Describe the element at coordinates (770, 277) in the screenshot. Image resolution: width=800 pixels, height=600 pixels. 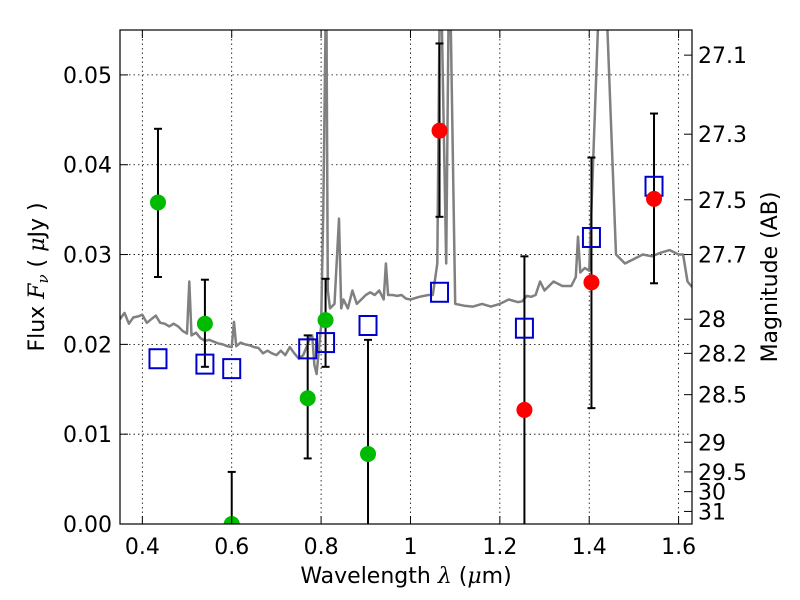
I see `y2-axis-title: Magnitude (AB)` at that location.